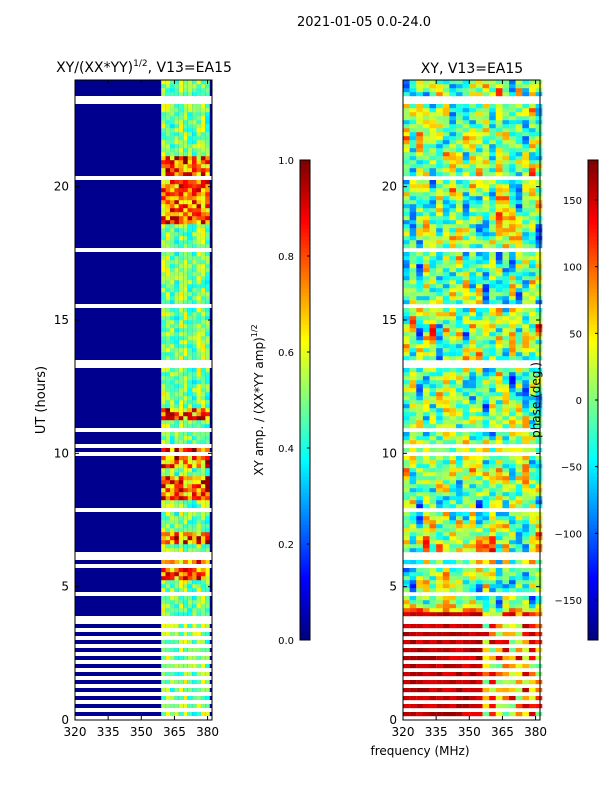 This screenshot has width=600, height=800. What do you see at coordinates (143, 670) in the screenshot?
I see `flagged-row` at bounding box center [143, 670].